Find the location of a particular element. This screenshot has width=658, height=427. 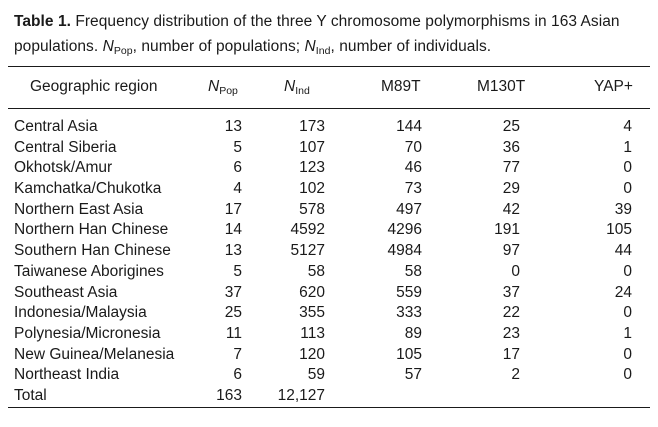

table-row: Central Siberia 5 107 70 36 1 is located at coordinates (329, 148).